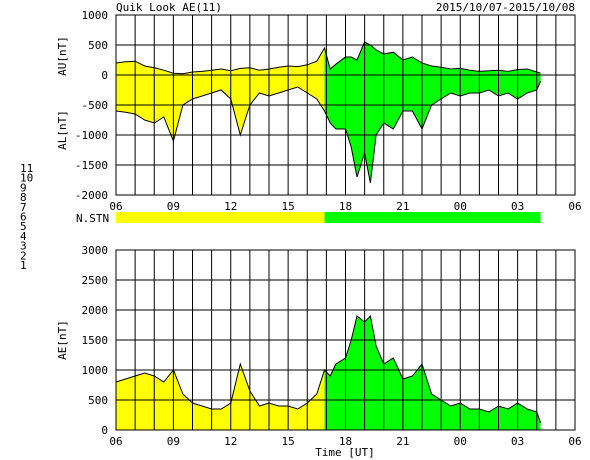  Describe the element at coordinates (62, 340) in the screenshot. I see `ae-axis-label: AE[nT]` at that location.